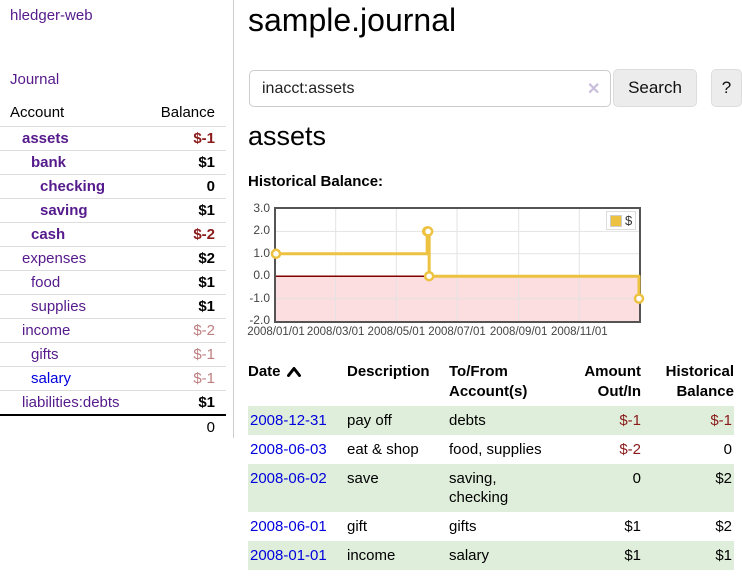 The width and height of the screenshot is (742, 582). What do you see at coordinates (357, 526) in the screenshot?
I see `description-cell: gift` at bounding box center [357, 526].